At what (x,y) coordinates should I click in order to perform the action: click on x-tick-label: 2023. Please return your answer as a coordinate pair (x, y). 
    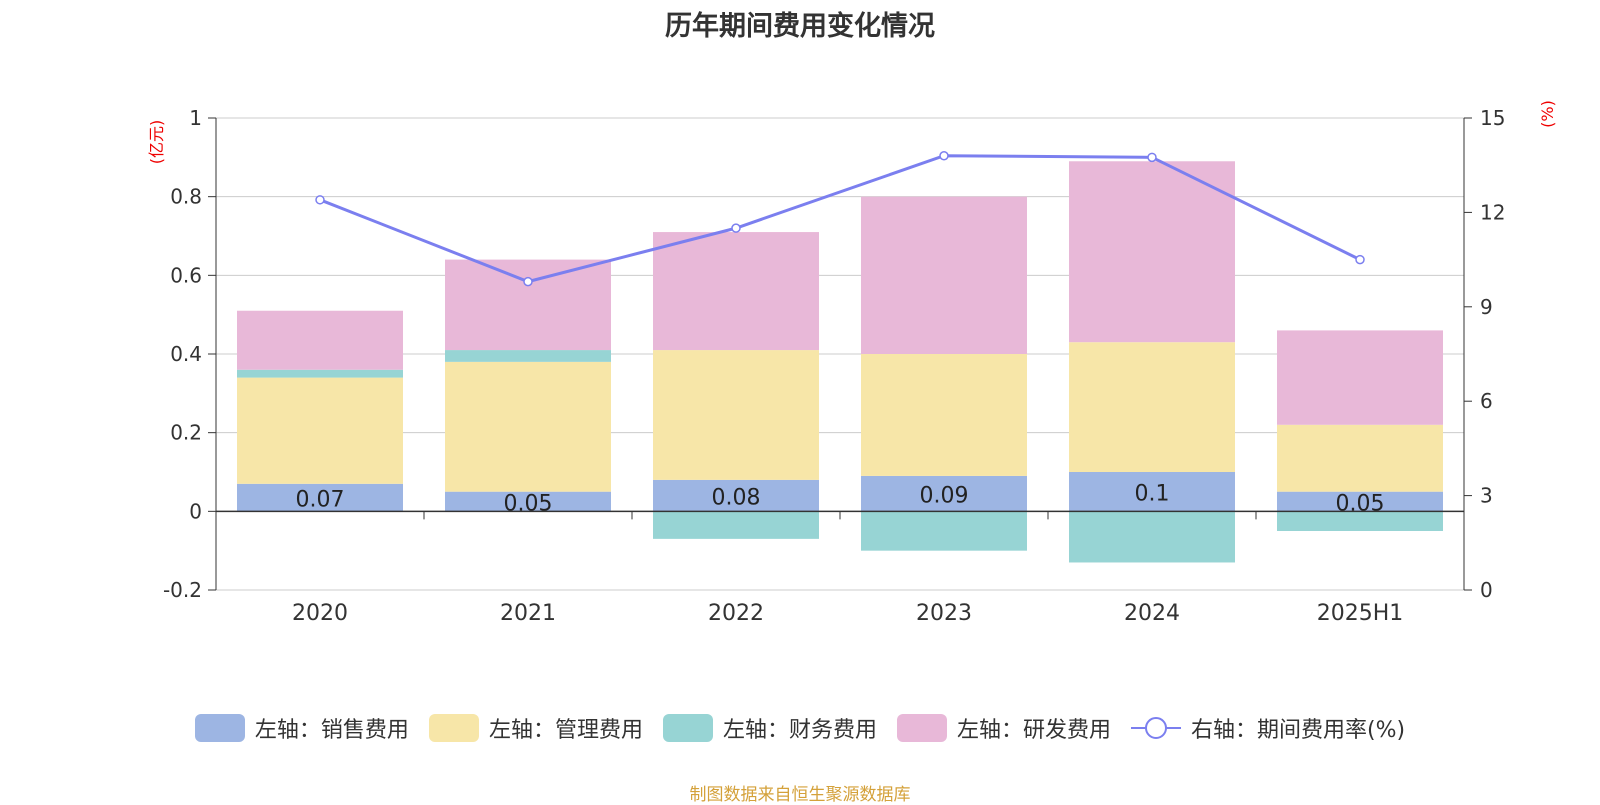
    Looking at the image, I should click on (944, 613).